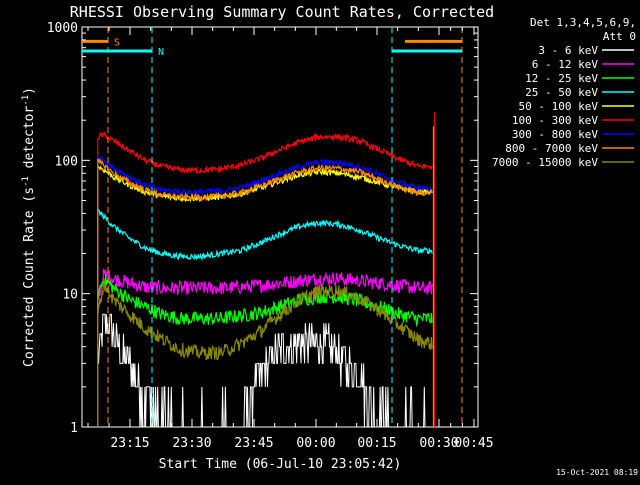  Describe the element at coordinates (26, 100) in the screenshot. I see `y-axis-label-sup2: -1` at that location.